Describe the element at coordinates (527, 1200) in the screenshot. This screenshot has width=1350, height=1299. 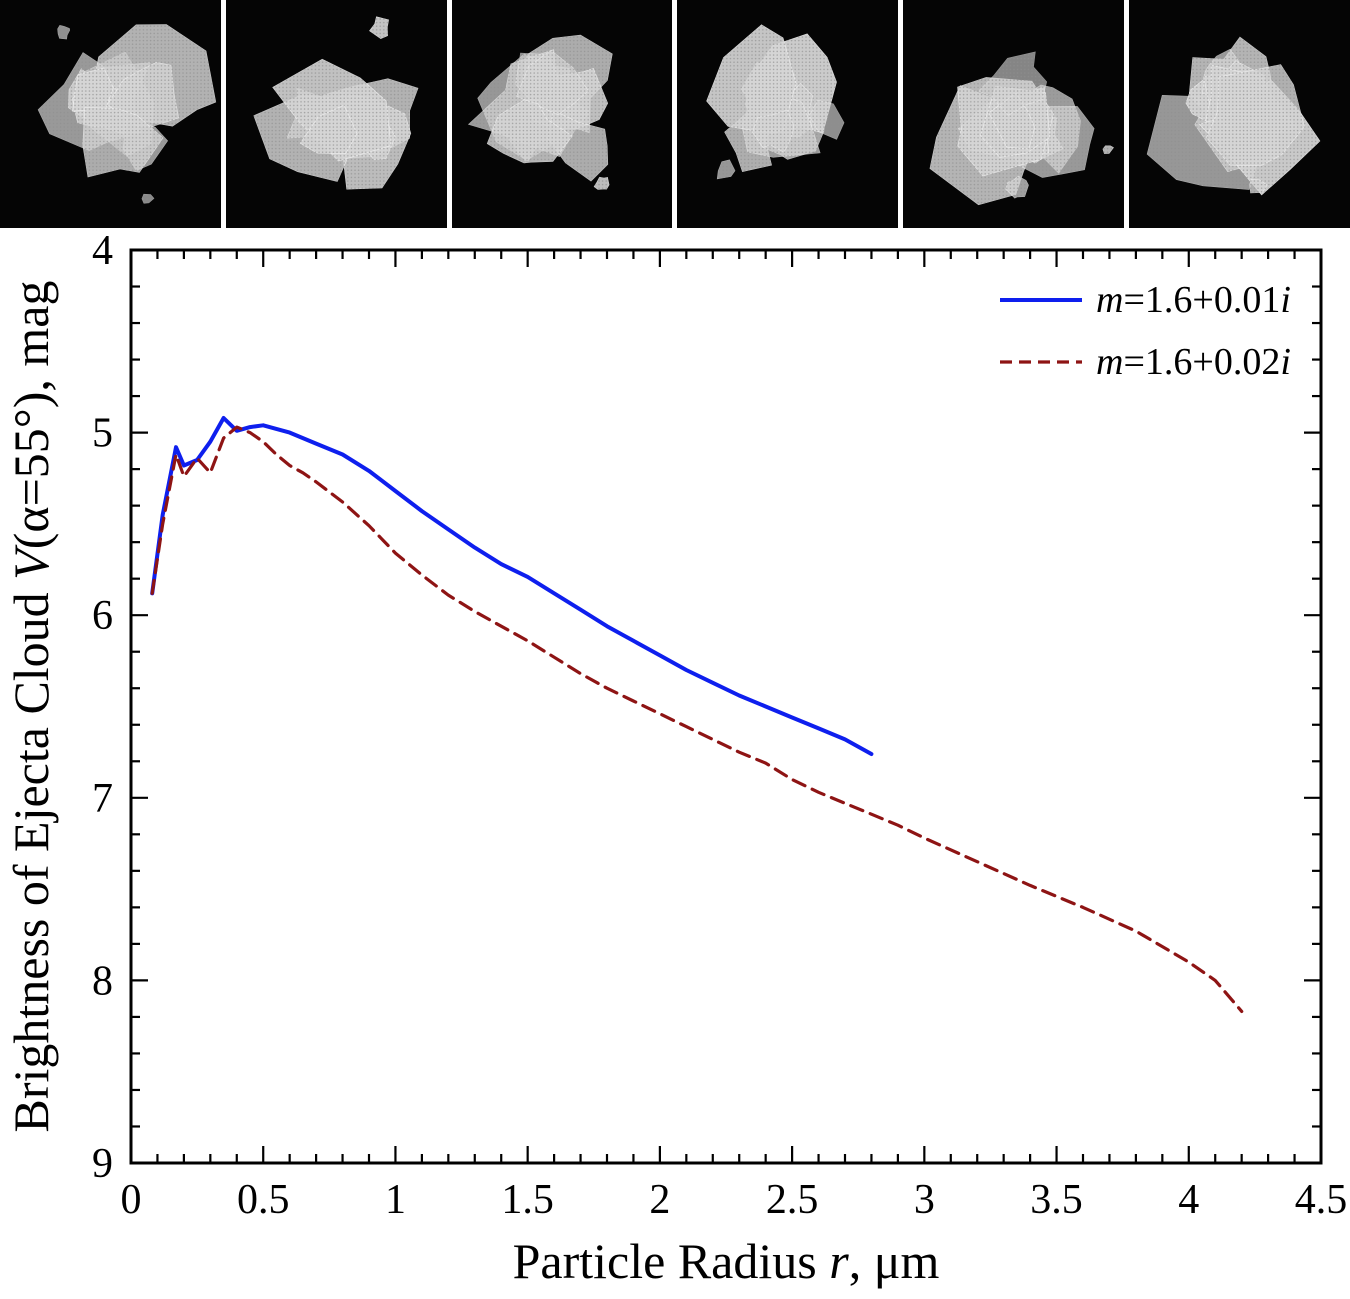
I see `svg-text: 1.5` at that location.